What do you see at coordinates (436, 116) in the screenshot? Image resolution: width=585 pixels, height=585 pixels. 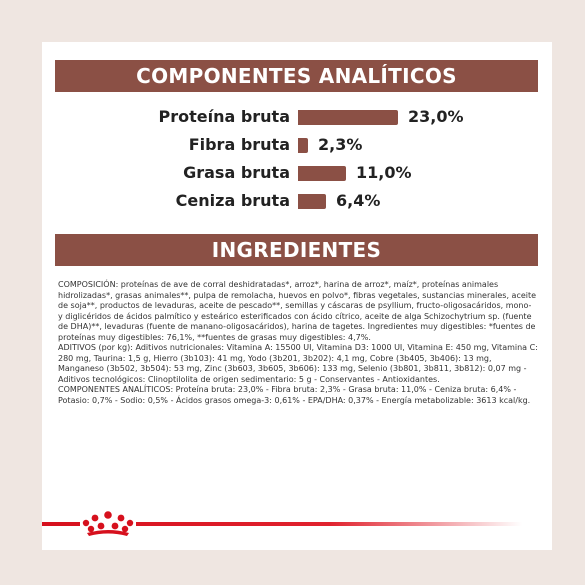 I see `analytics-row-value: 23,0%` at bounding box center [436, 116].